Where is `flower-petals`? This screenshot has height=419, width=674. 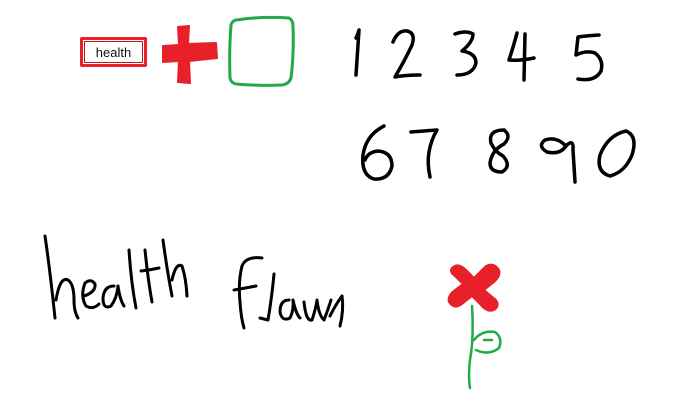
flower-petals is located at coordinates (474, 287).